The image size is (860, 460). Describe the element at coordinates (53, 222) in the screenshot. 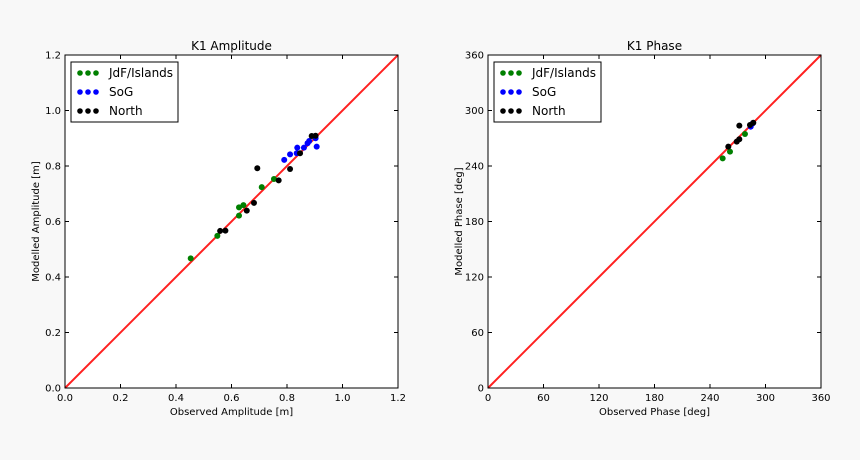

I see `y-tick-label: 0.6` at that location.